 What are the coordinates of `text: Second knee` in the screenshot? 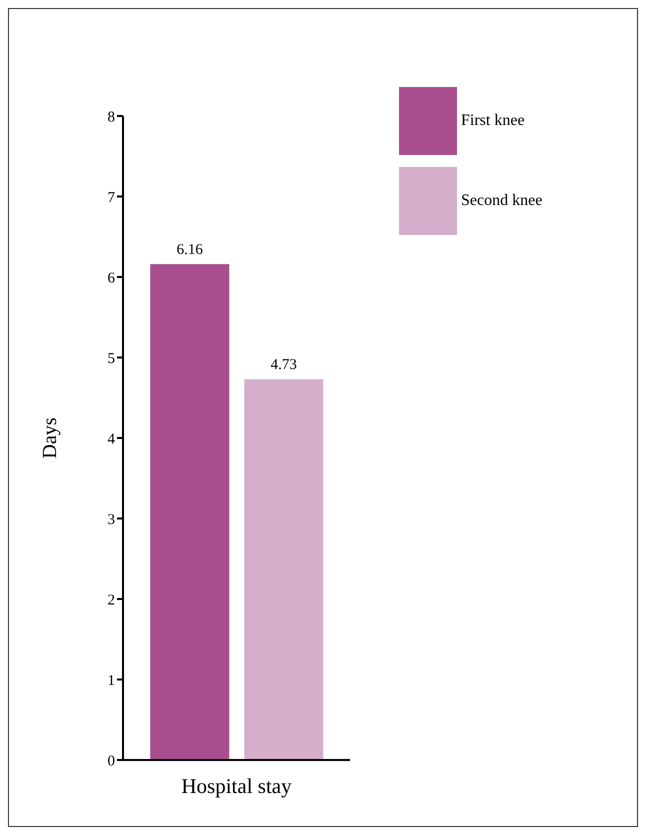 It's located at (501, 201).